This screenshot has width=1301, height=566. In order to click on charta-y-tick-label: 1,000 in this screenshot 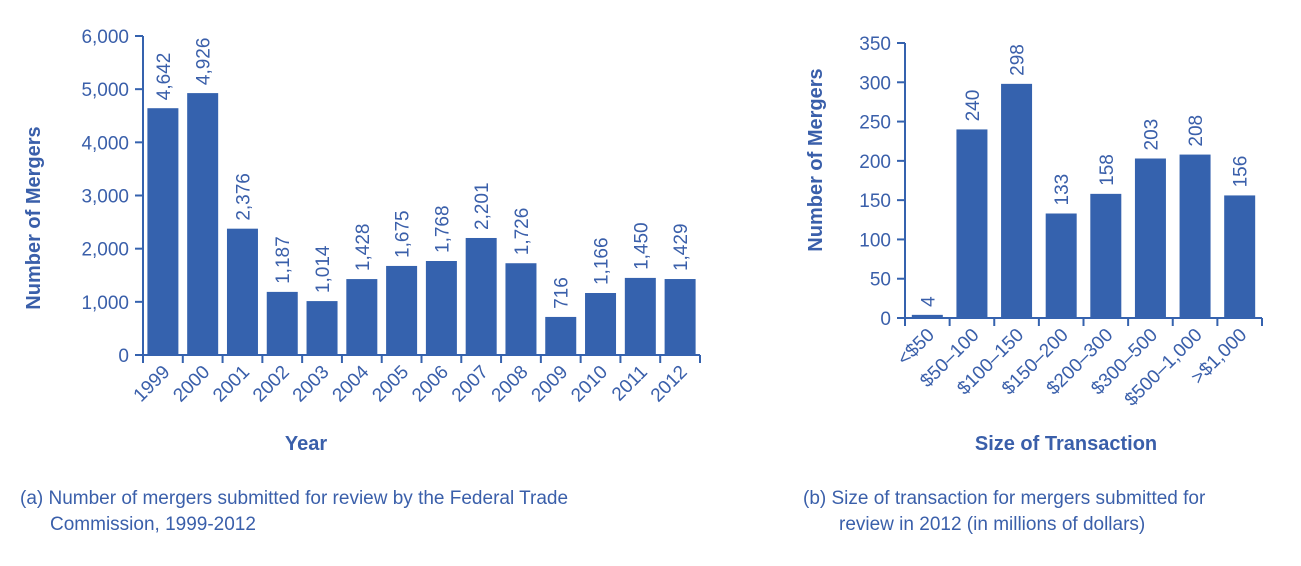, I will do `click(105, 303)`.